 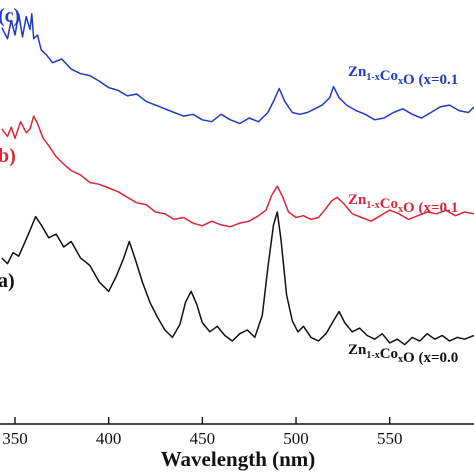 I want to click on x-tick-label: 400, so click(x=109, y=438).